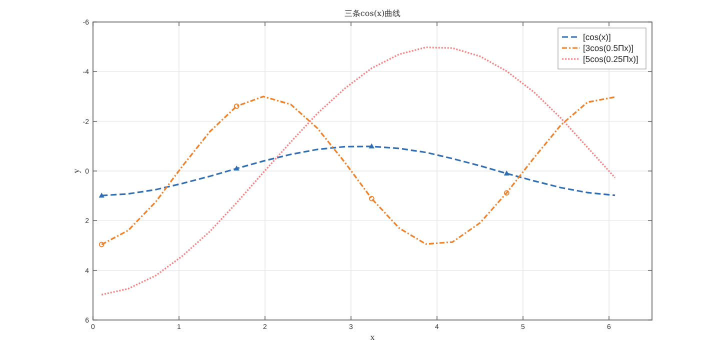 The image size is (720, 358). What do you see at coordinates (597, 37) in the screenshot?
I see `legend-label: [cos(x)]` at bounding box center [597, 37].